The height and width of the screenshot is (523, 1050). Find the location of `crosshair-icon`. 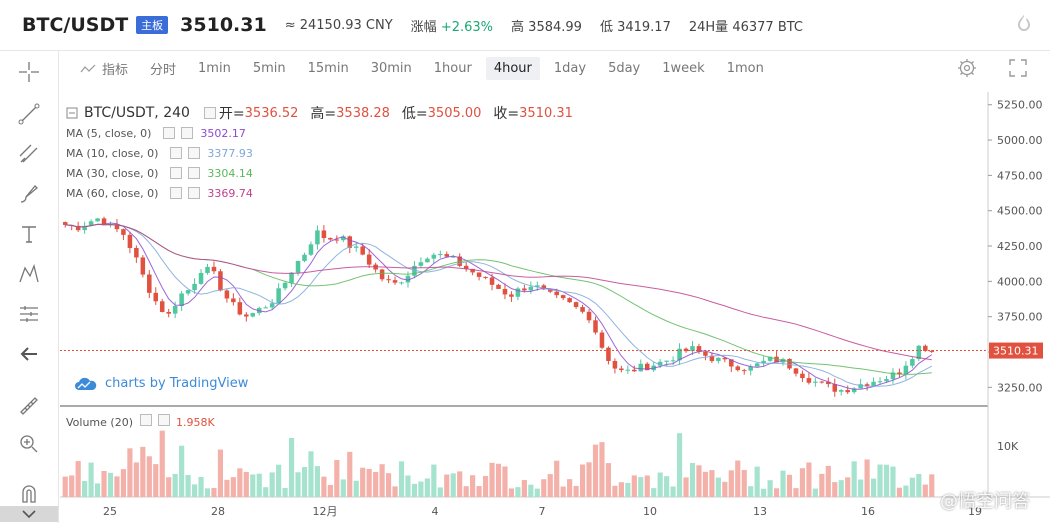

crosshair-icon is located at coordinates (29, 72).